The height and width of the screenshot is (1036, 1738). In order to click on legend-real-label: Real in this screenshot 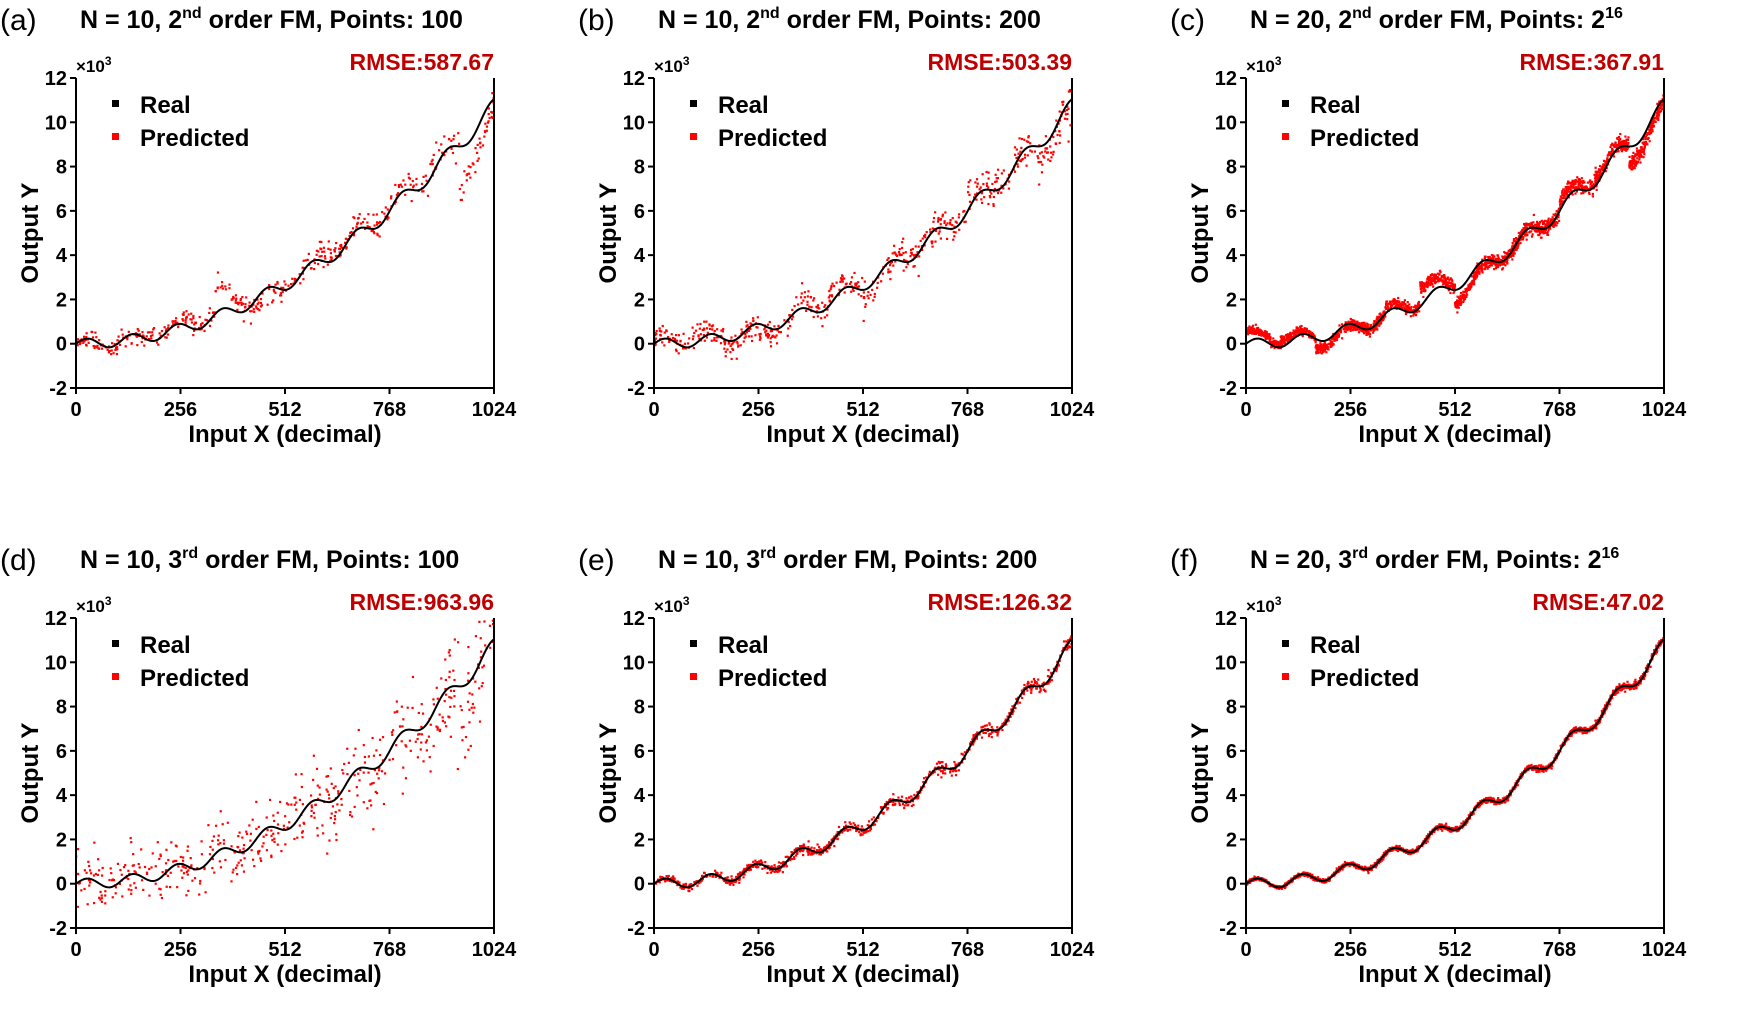, I will do `click(743, 105)`.